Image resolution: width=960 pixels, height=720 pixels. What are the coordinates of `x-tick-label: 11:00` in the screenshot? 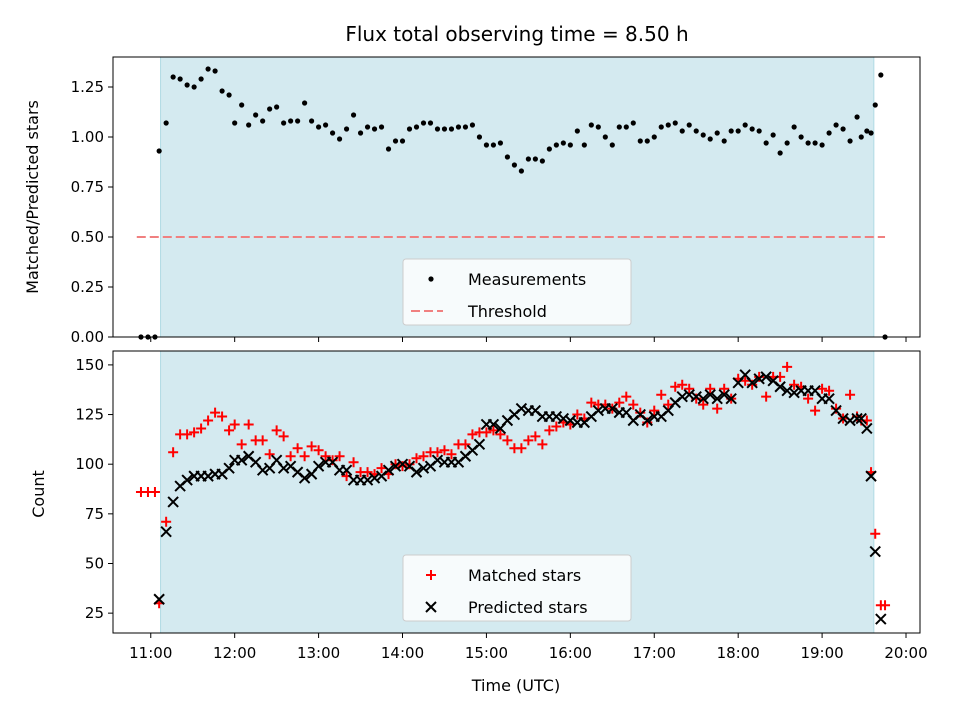 It's located at (150, 653).